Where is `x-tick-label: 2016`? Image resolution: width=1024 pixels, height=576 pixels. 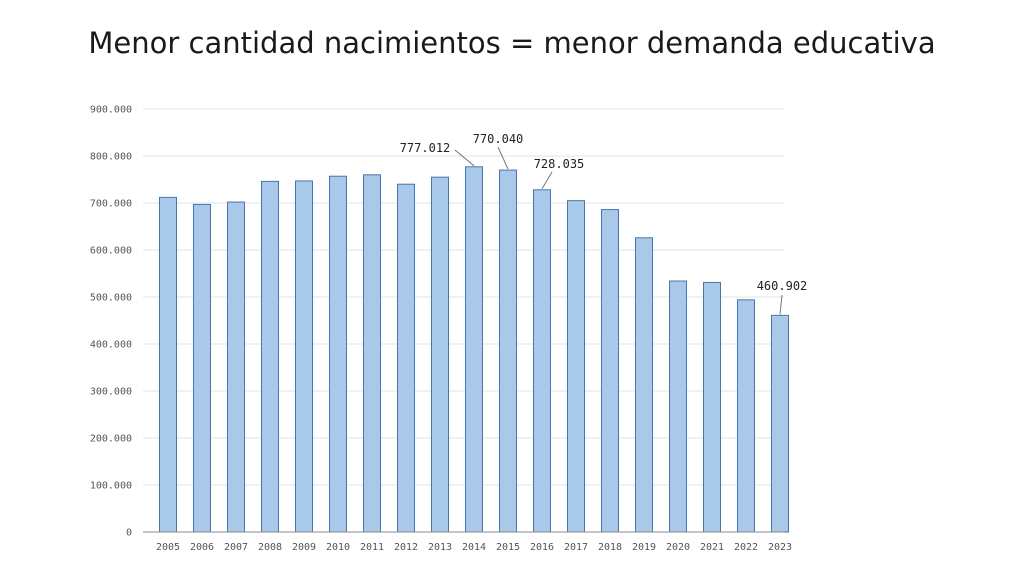
x-tick-label: 2016 is located at coordinates (542, 547).